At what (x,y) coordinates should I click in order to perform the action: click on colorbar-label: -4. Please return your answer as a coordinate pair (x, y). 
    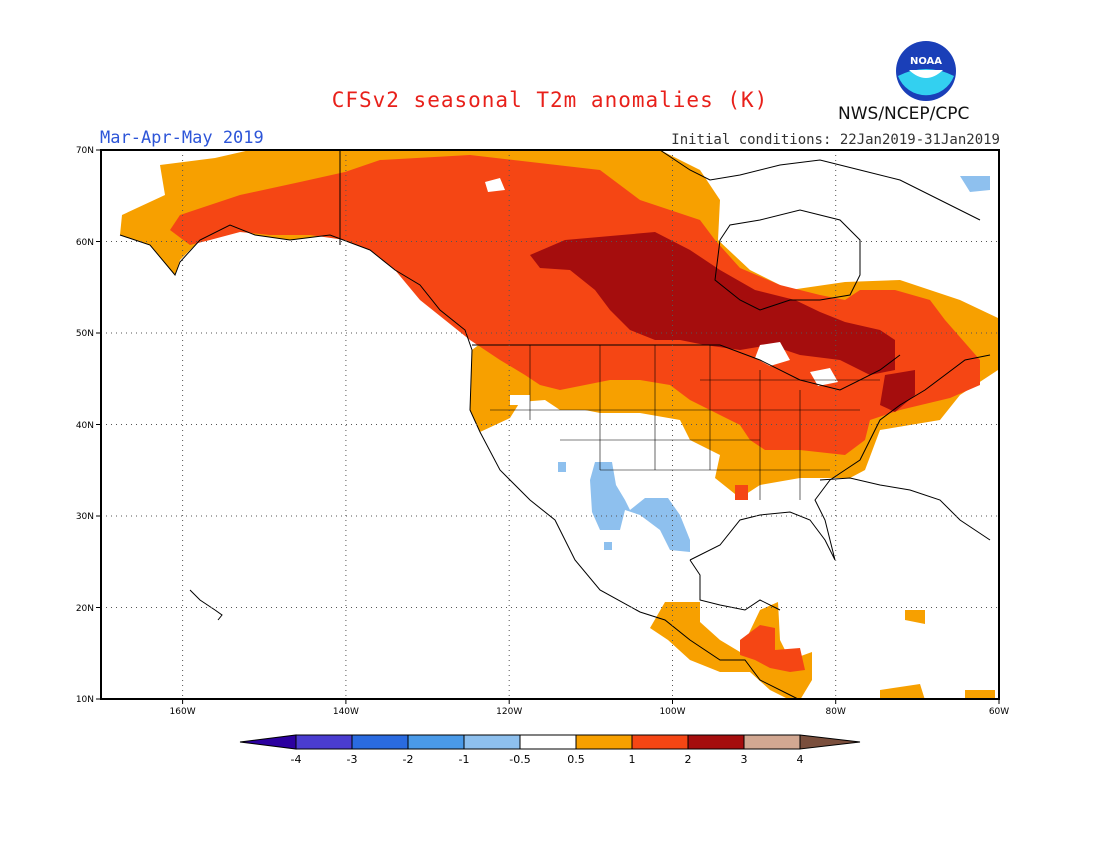
    Looking at the image, I should click on (296, 759).